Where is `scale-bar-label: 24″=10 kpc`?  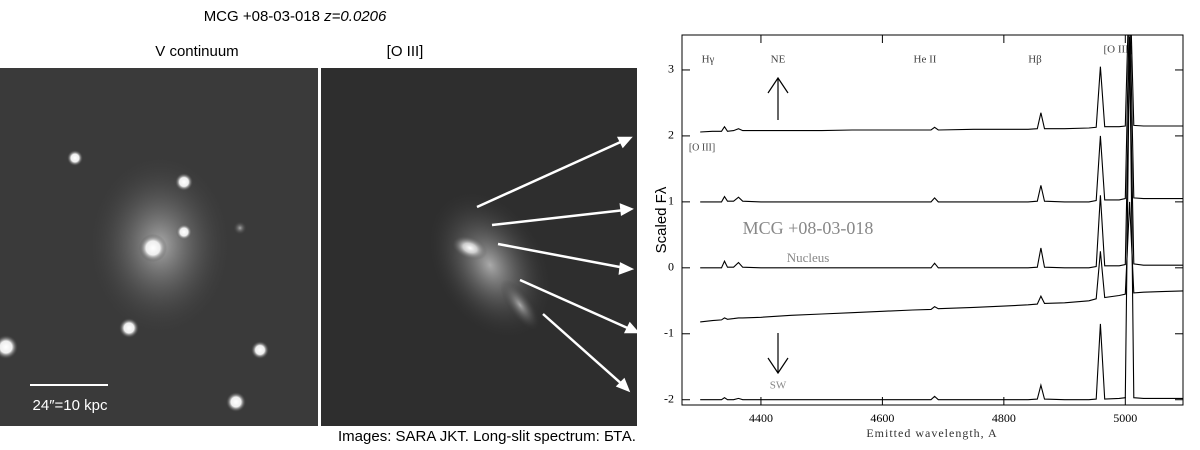 scale-bar-label: 24″=10 kpc is located at coordinates (70, 405).